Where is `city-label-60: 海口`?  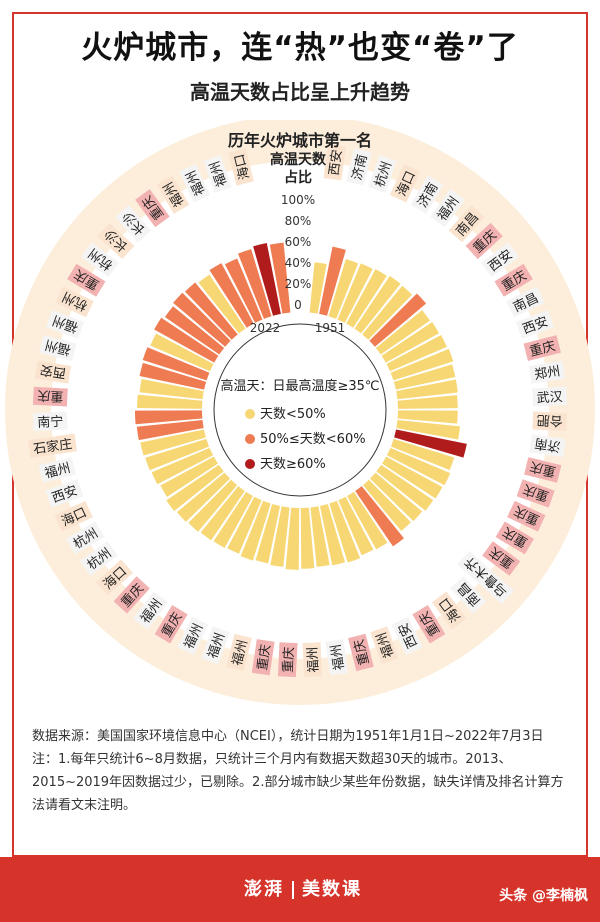
city-label-60: 海口 is located at coordinates (241, 167).